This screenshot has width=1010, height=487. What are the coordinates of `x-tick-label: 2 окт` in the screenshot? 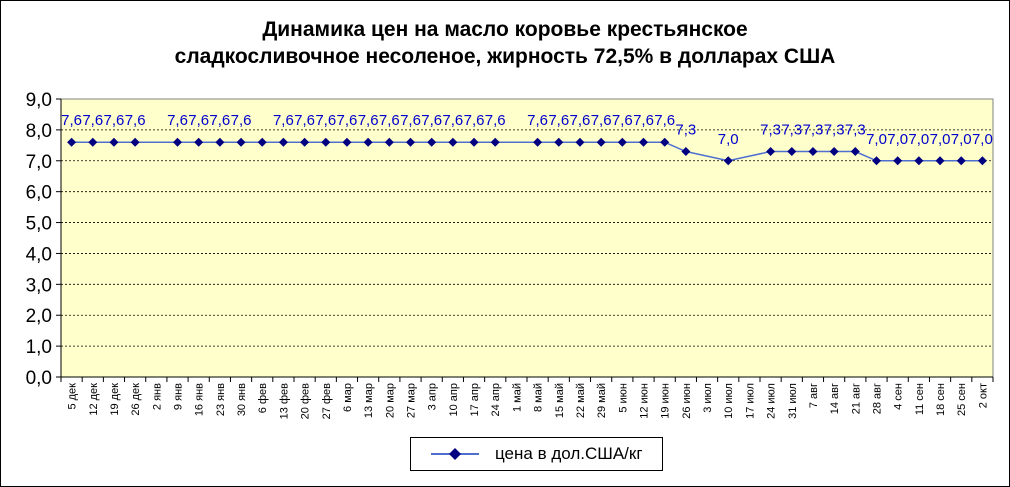 It's located at (983, 395).